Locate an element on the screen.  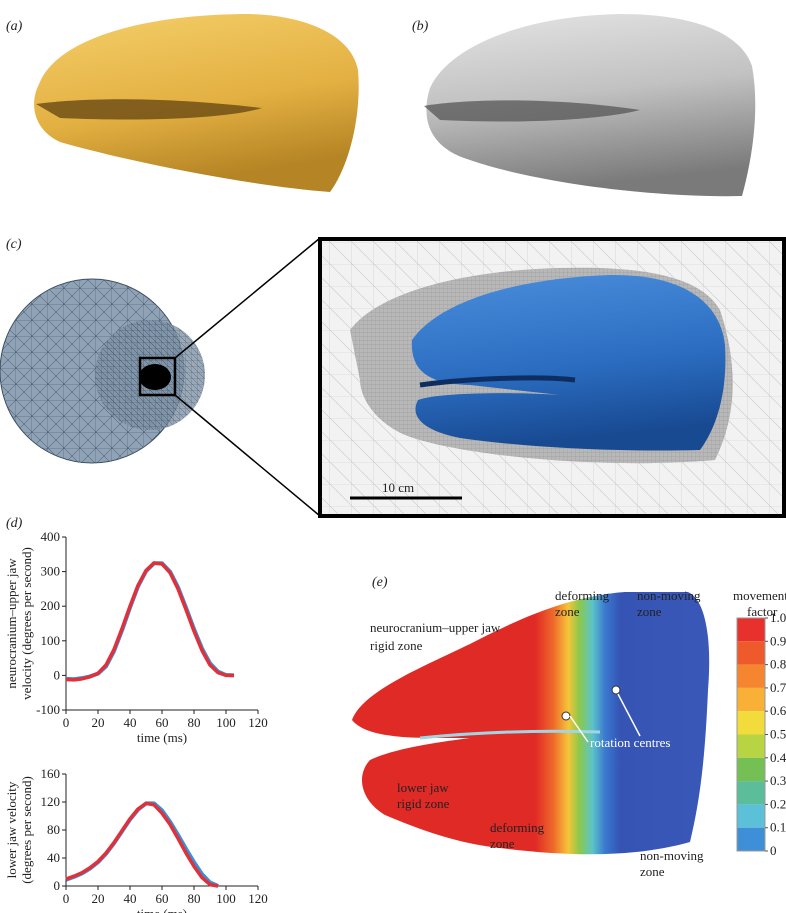
colorbar-tick-label: 0.5 is located at coordinates (778, 734).